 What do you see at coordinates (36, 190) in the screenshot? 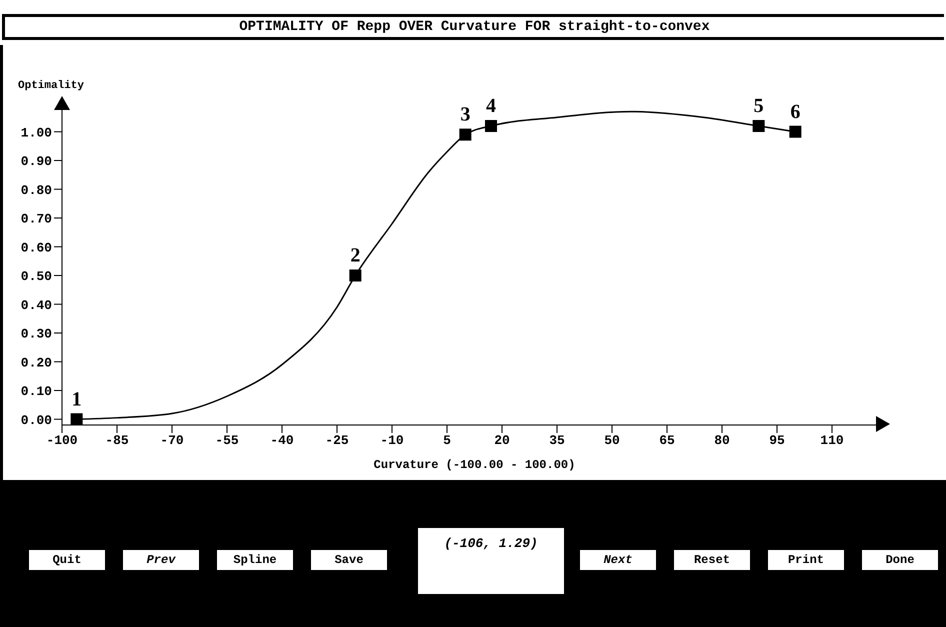
I see `y-tick-label: 0.80` at bounding box center [36, 190].